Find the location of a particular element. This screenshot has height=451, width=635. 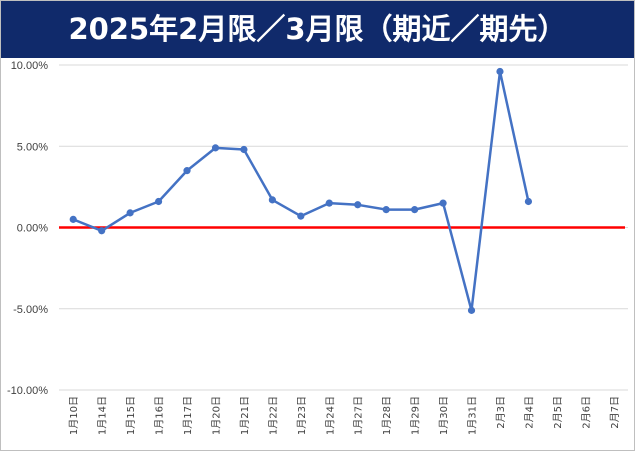

x-tick-label: 1月10日 is located at coordinates (74, 415).